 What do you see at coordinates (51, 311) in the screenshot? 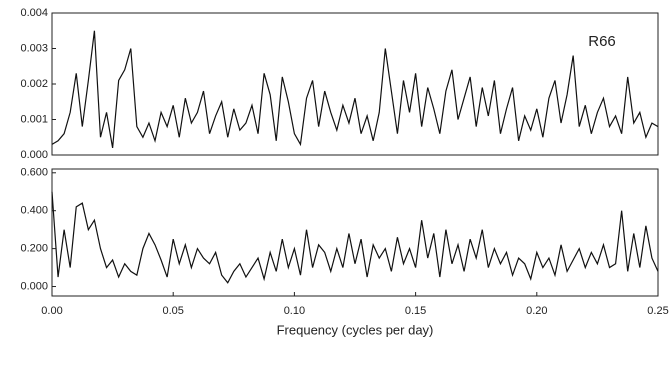
I see `x-tick-label: 0.00` at bounding box center [51, 311].